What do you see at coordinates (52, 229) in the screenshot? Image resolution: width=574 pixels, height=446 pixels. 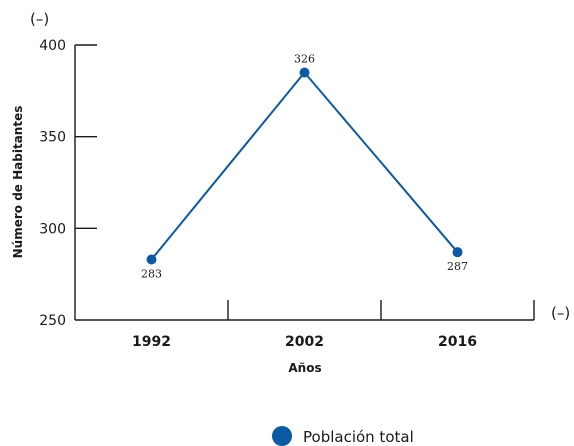 I see `y-tick-label: 300` at bounding box center [52, 229].